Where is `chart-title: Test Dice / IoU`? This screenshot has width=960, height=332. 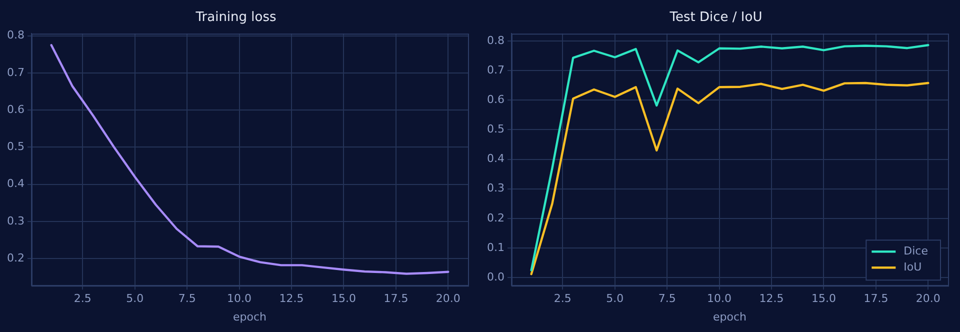
chart-title: Test Dice / IoU is located at coordinates (715, 18).